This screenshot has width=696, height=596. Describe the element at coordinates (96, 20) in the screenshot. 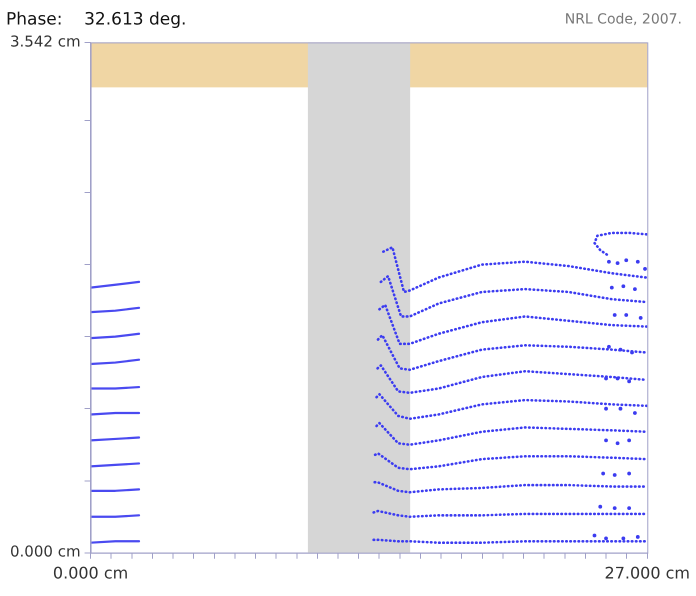

I see `chart-title: Phase: 32.613 deg.` at that location.